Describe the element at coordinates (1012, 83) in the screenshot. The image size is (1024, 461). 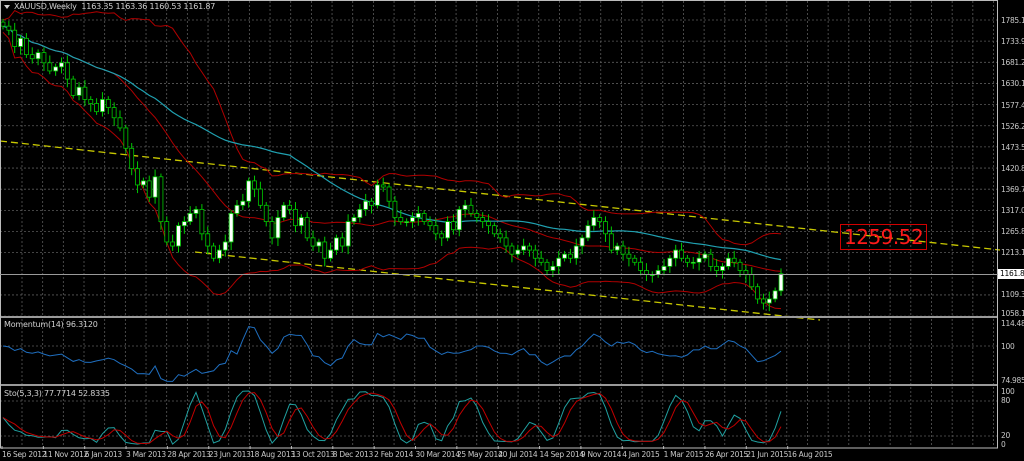
I see `price-tick: 1630.10` at that location.